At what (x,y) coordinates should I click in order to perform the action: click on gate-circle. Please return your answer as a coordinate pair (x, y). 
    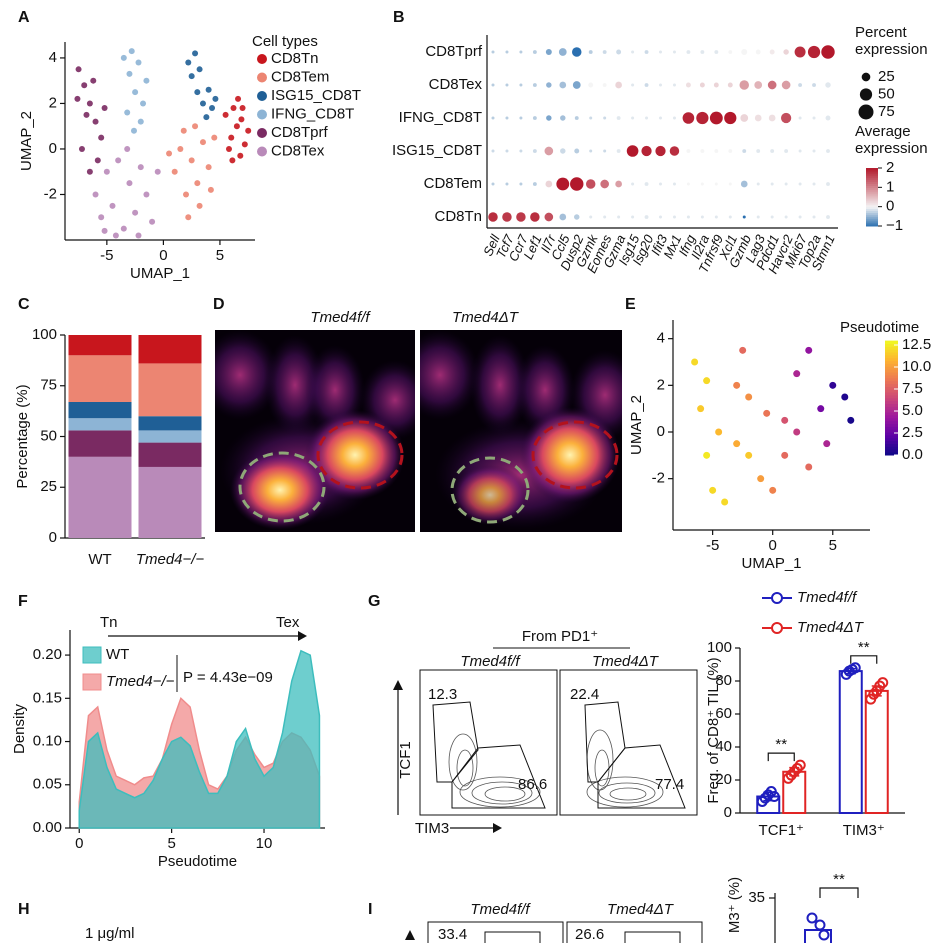
    Looking at the image, I should click on (282, 487).